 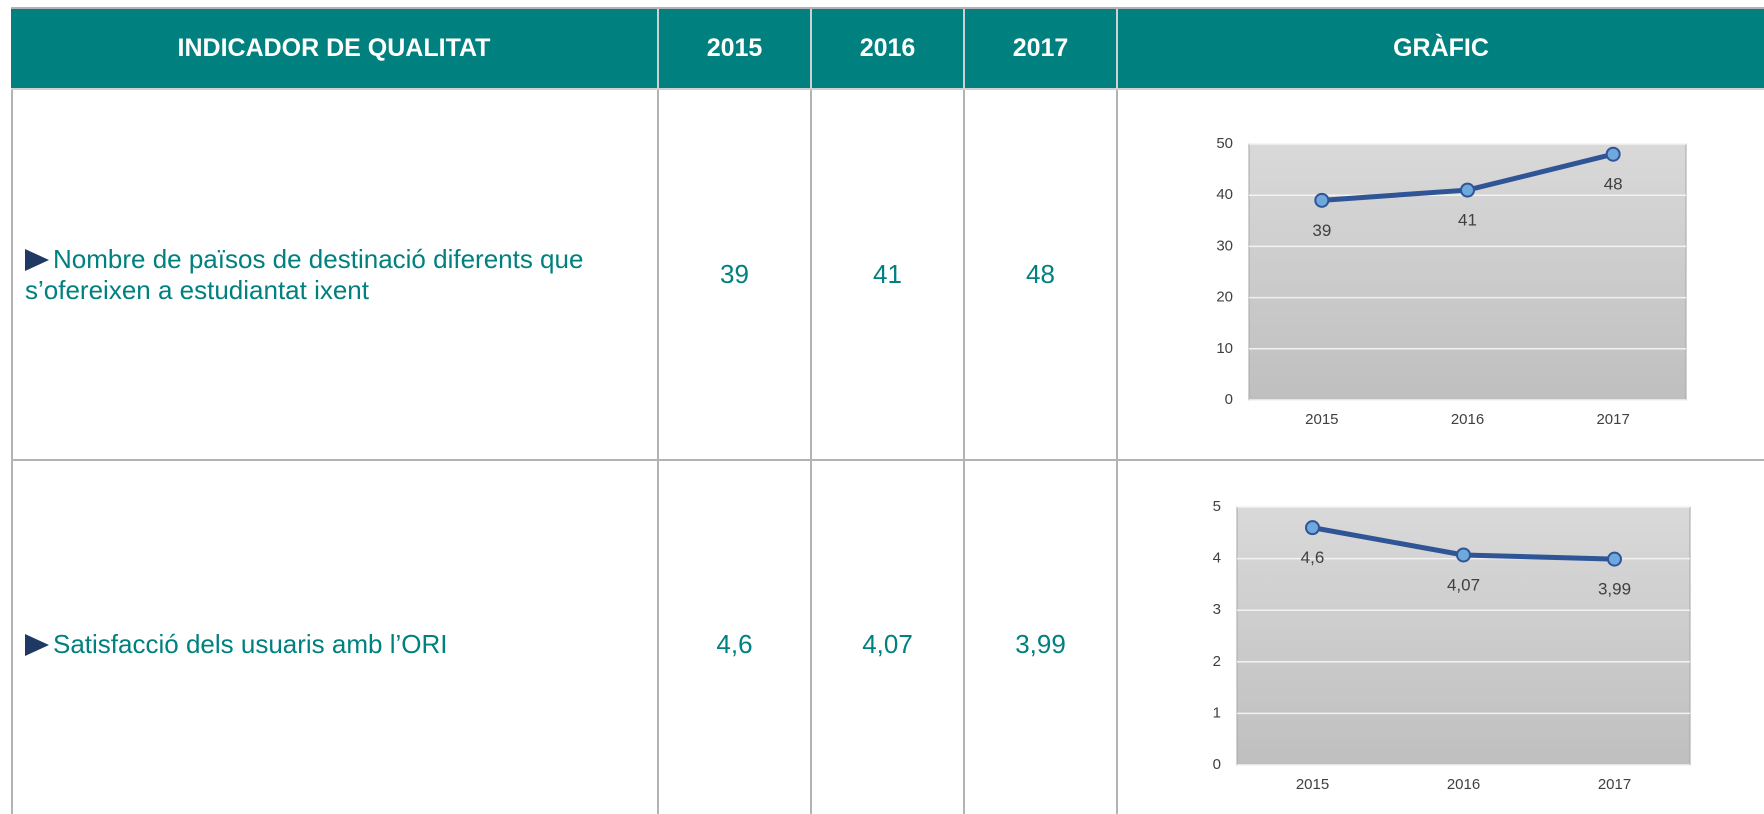 What do you see at coordinates (1313, 557) in the screenshot?
I see `data-label: 4,6` at bounding box center [1313, 557].